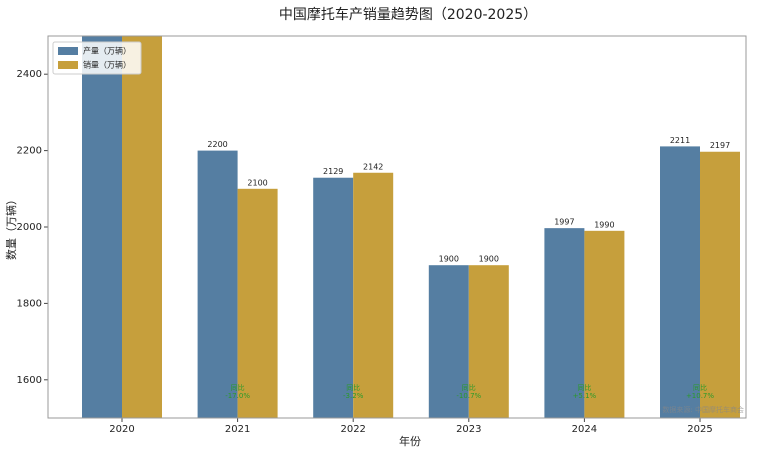  Describe the element at coordinates (237, 396) in the screenshot. I see `annotation: -17.0%` at that location.